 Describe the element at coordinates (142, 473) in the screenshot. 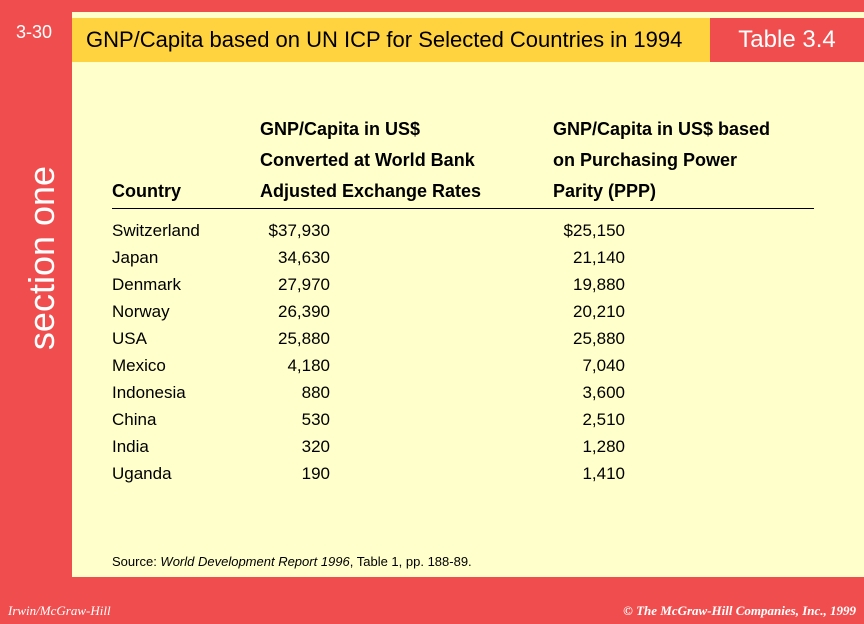

I see `country-cell: Uganda` at that location.